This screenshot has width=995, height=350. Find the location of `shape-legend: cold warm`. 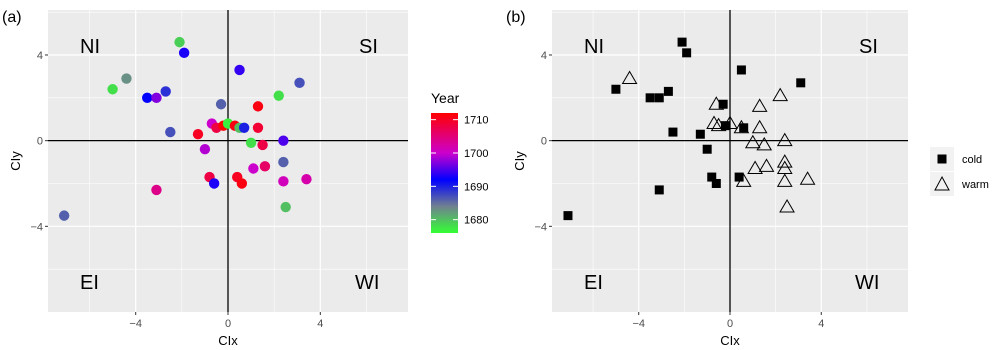

shape-legend: cold warm is located at coordinates (959, 171).